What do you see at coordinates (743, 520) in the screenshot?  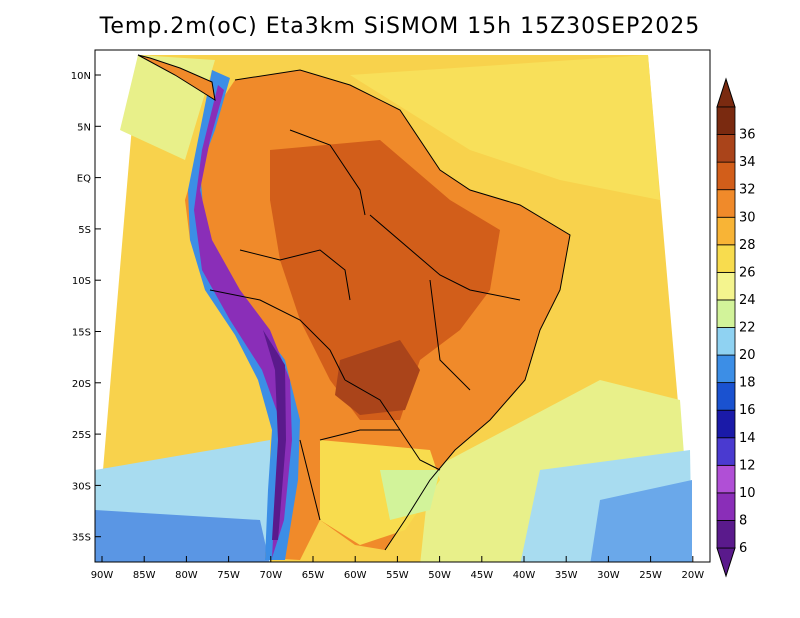 I see `colorbar-label: 8` at bounding box center [743, 520].